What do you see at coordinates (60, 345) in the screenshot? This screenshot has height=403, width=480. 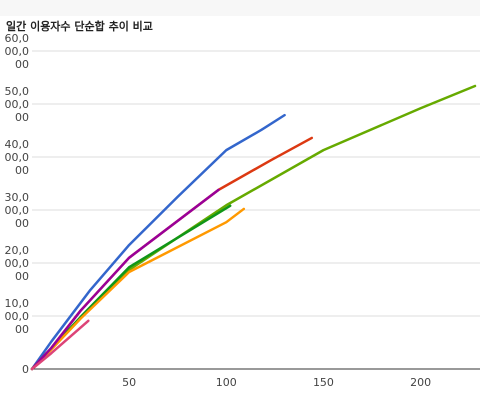 I see `series-line` at bounding box center [60, 345].